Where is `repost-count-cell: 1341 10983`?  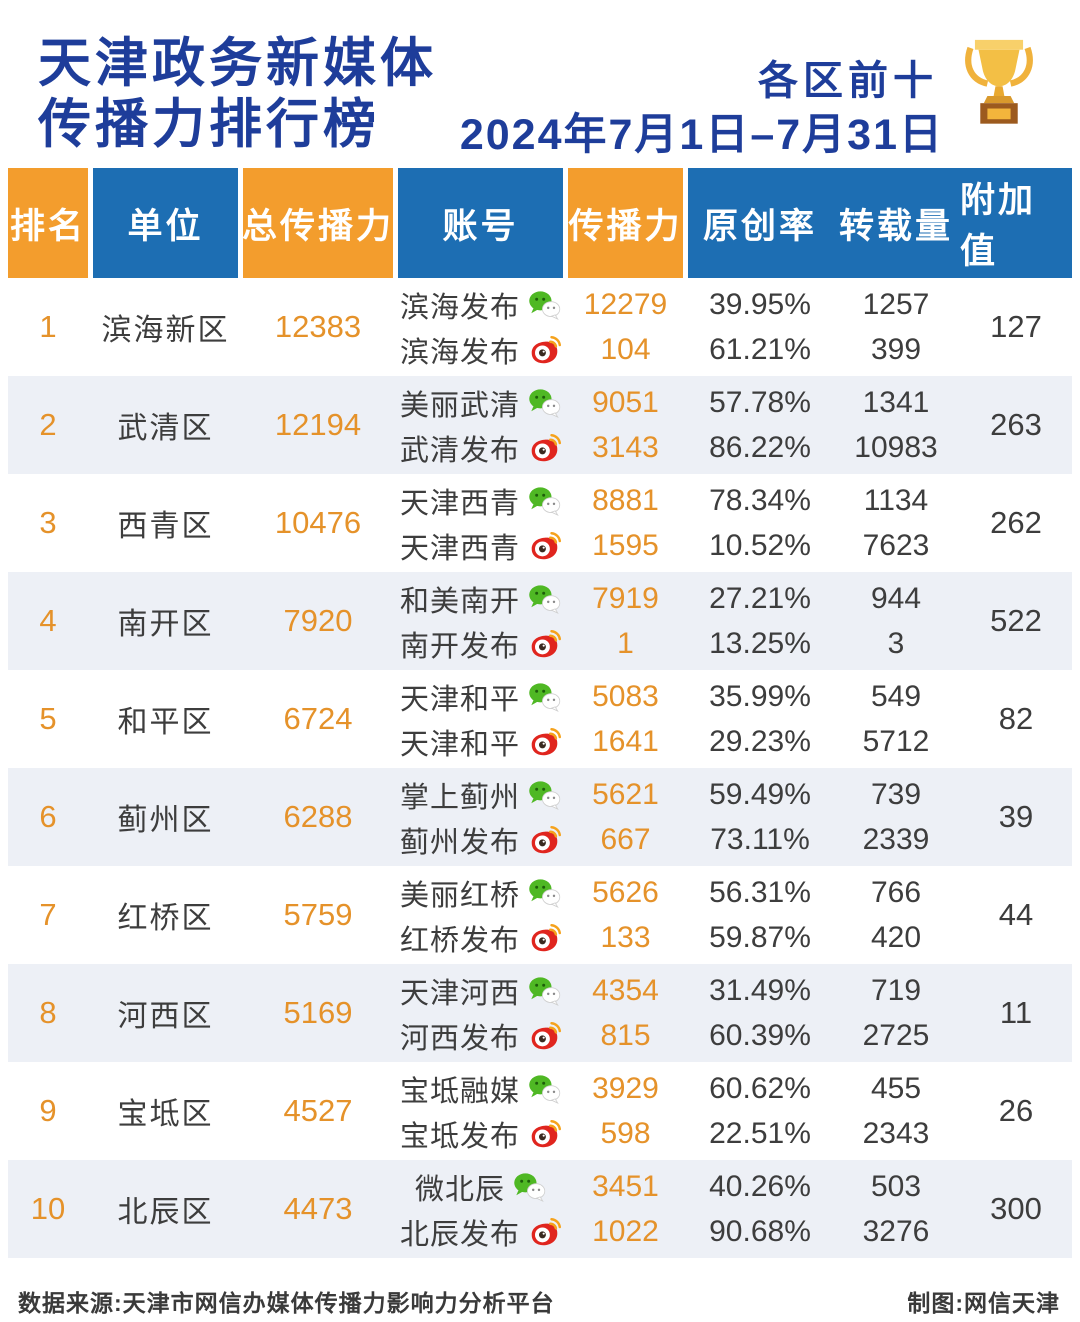 repost-count-cell: 1341 10983 is located at coordinates (896, 425).